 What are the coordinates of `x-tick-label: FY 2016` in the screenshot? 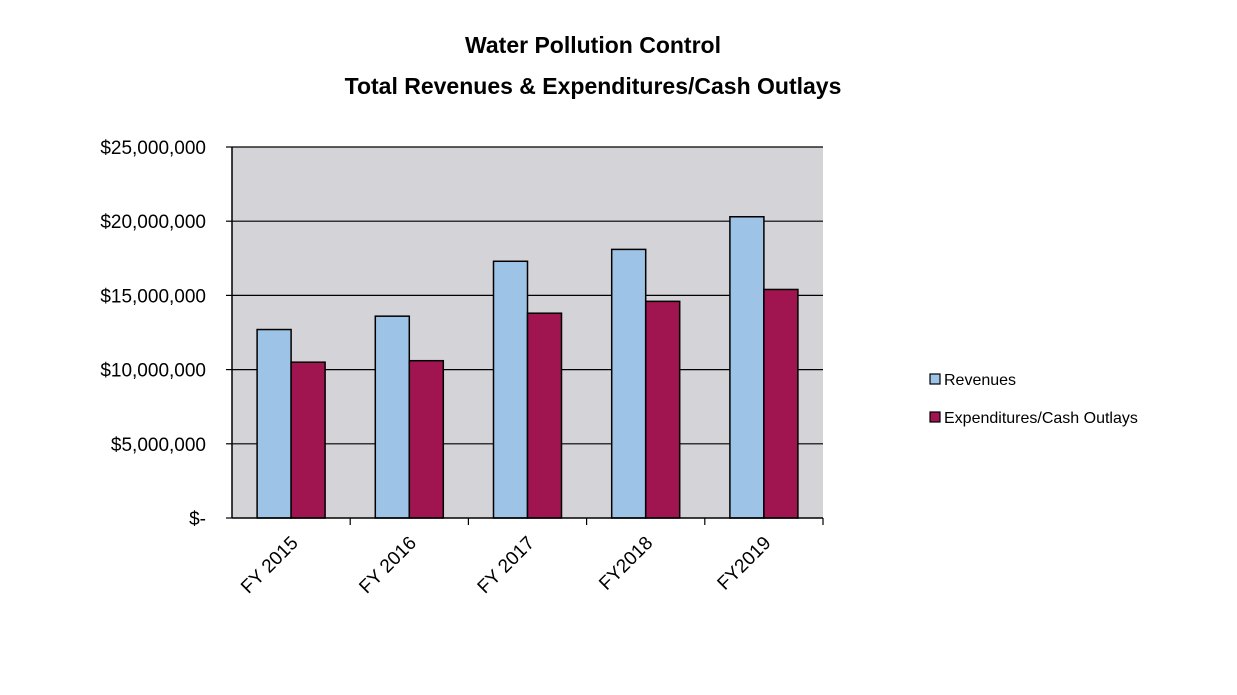 It's located at (387, 565).